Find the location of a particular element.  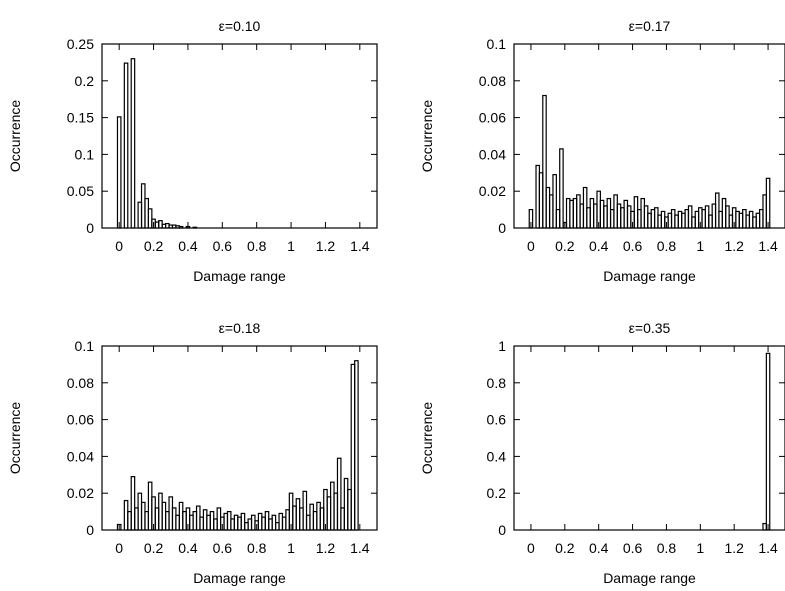

panel-title: ε=0.18 is located at coordinates (240, 328).